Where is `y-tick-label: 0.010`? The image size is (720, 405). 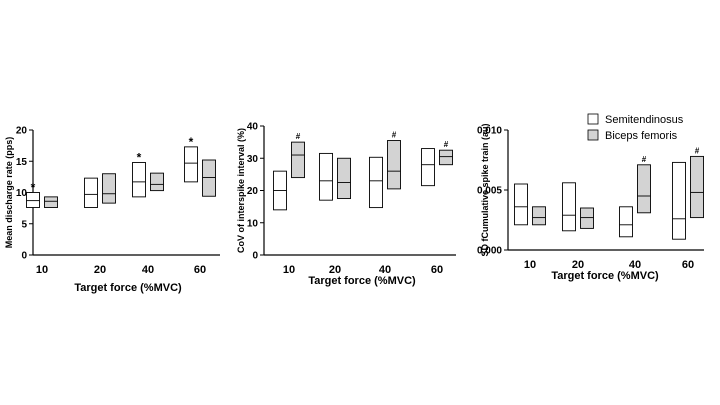 y-tick-label: 0.010 is located at coordinates (489, 131).